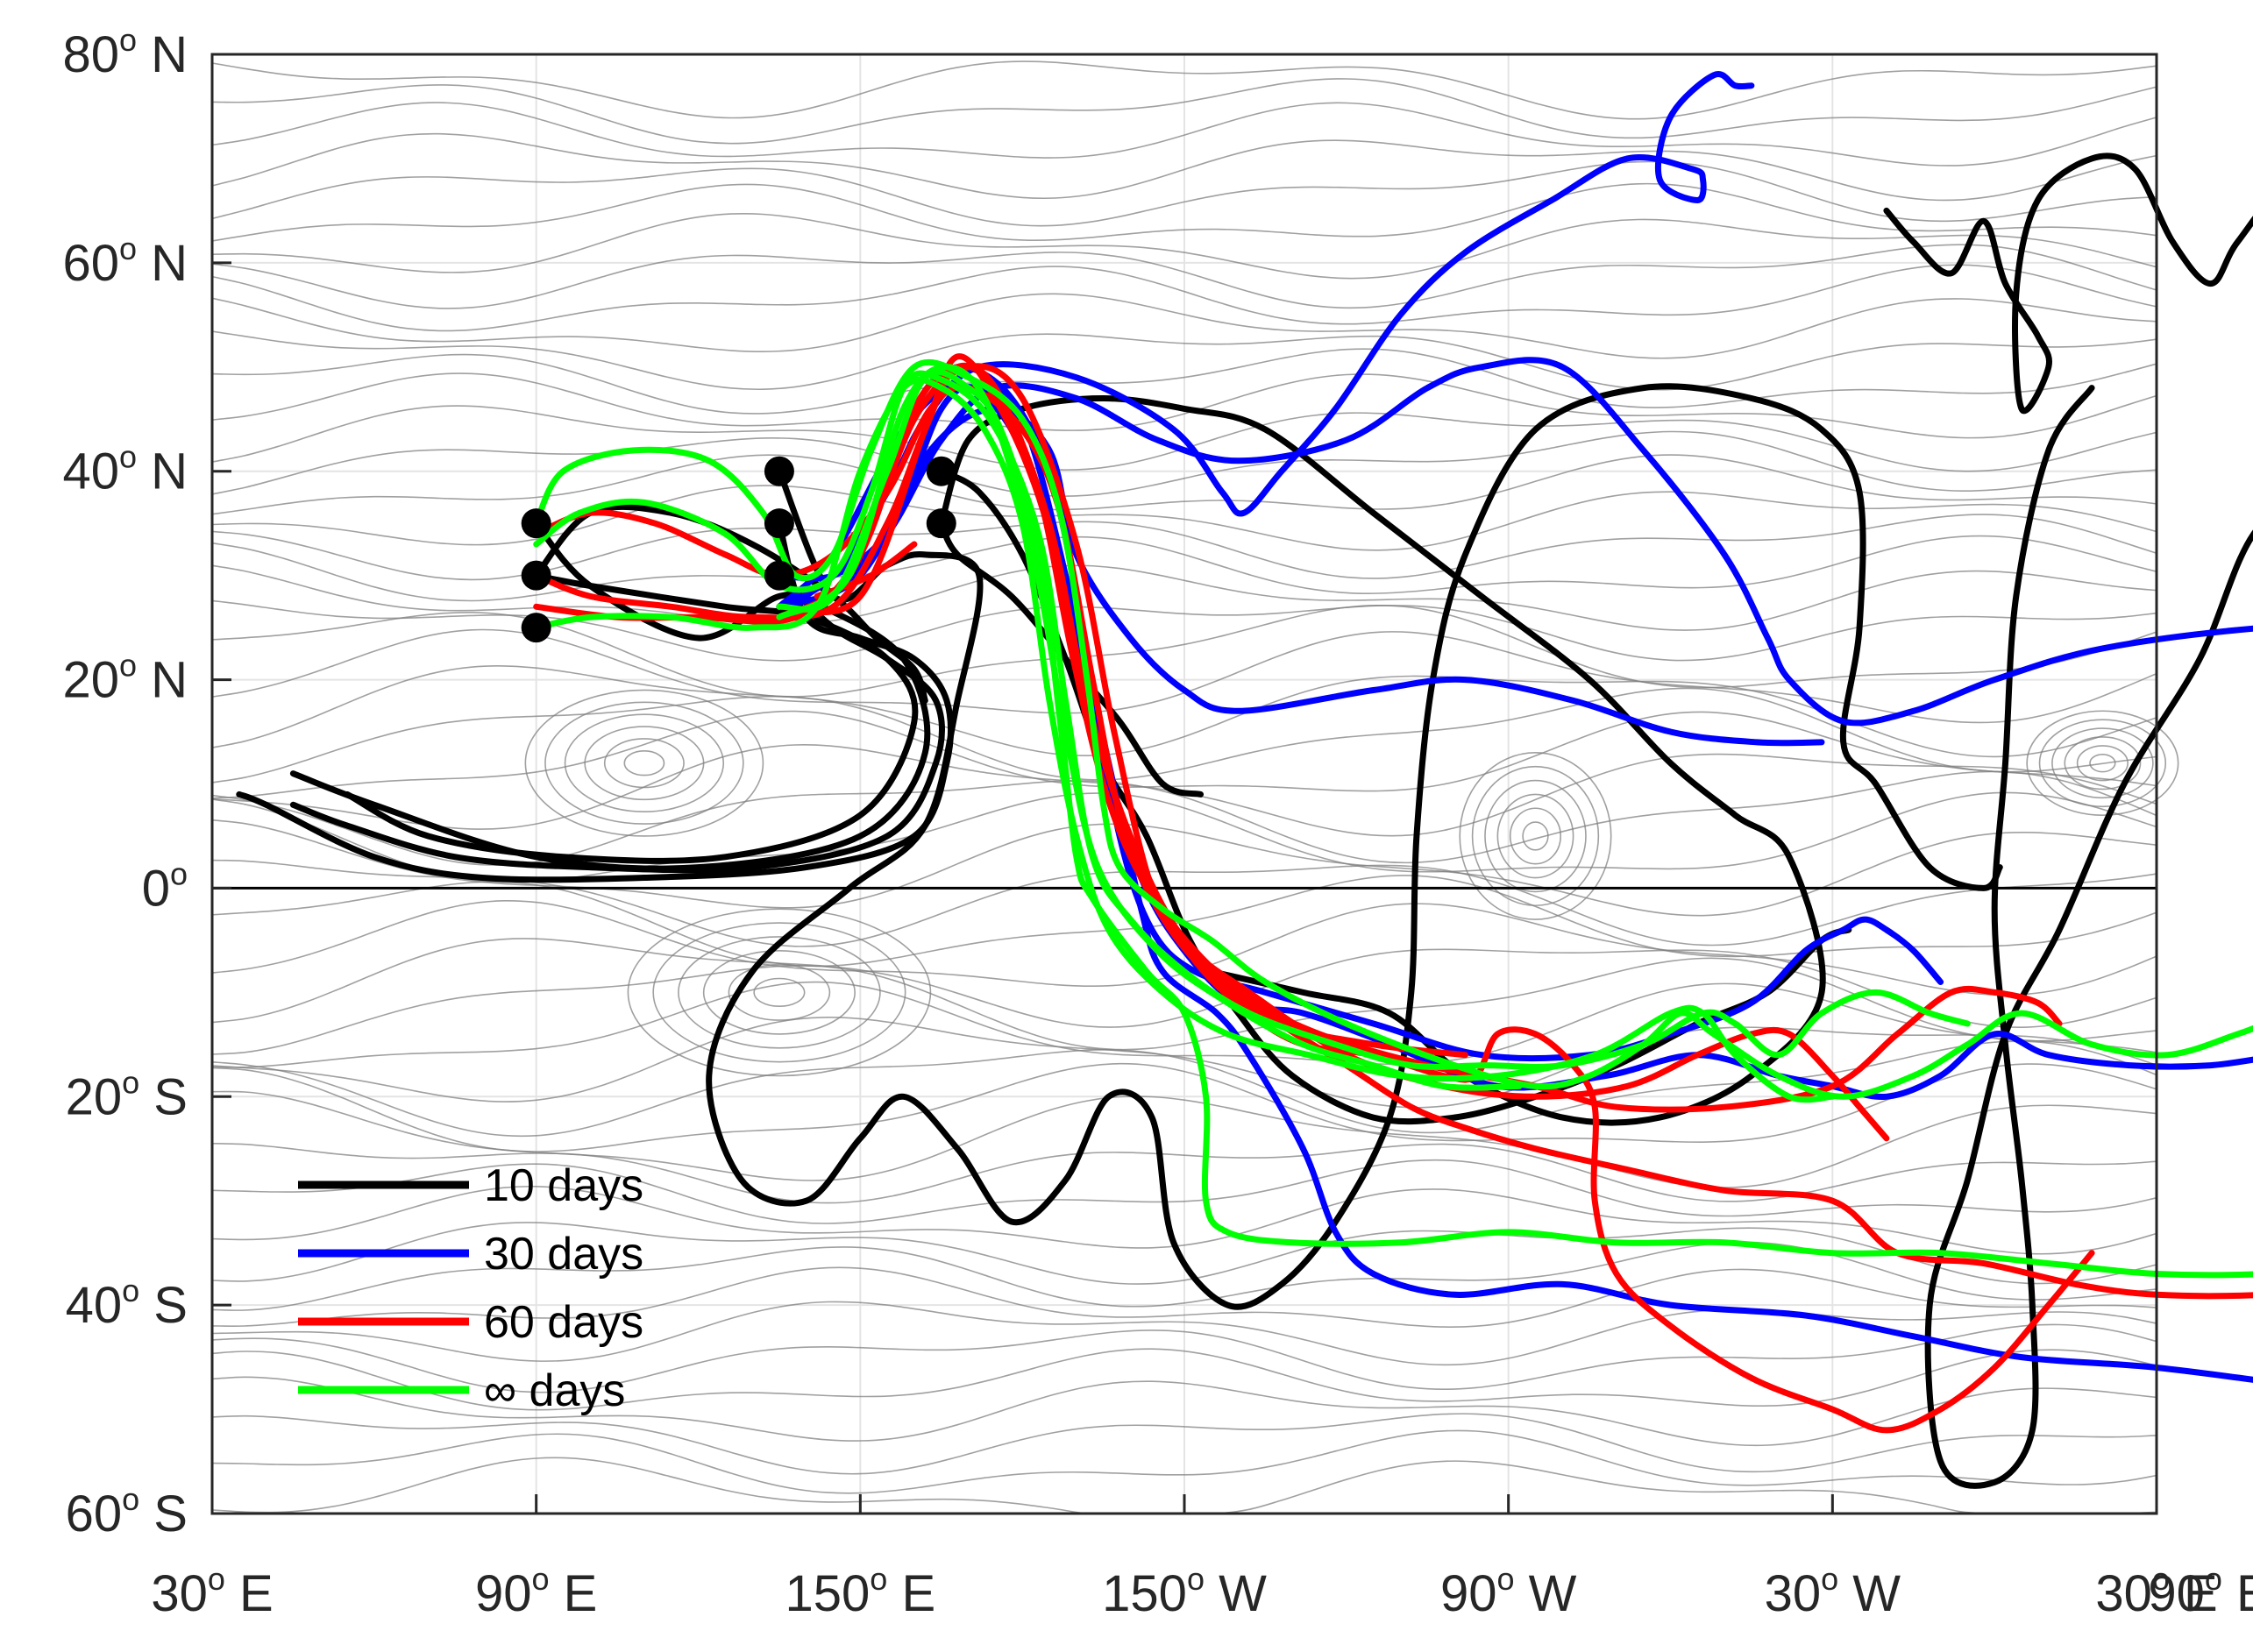 The height and width of the screenshot is (1652, 2253). Describe the element at coordinates (125, 469) in the screenshot. I see `y-tick-label: 40o N` at that location.